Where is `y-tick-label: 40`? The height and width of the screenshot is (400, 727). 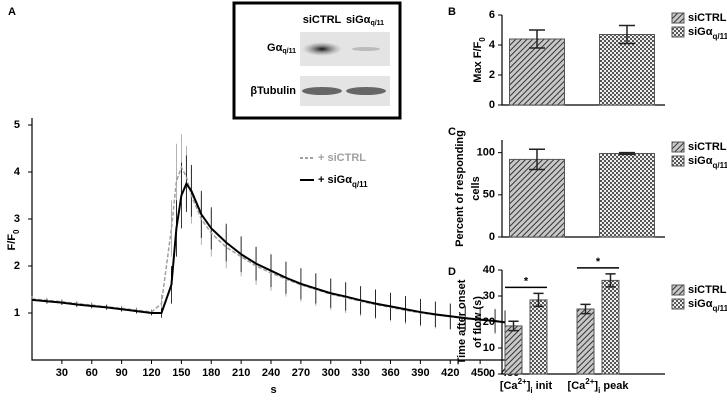 y-tick-label: 40 is located at coordinates (489, 270).